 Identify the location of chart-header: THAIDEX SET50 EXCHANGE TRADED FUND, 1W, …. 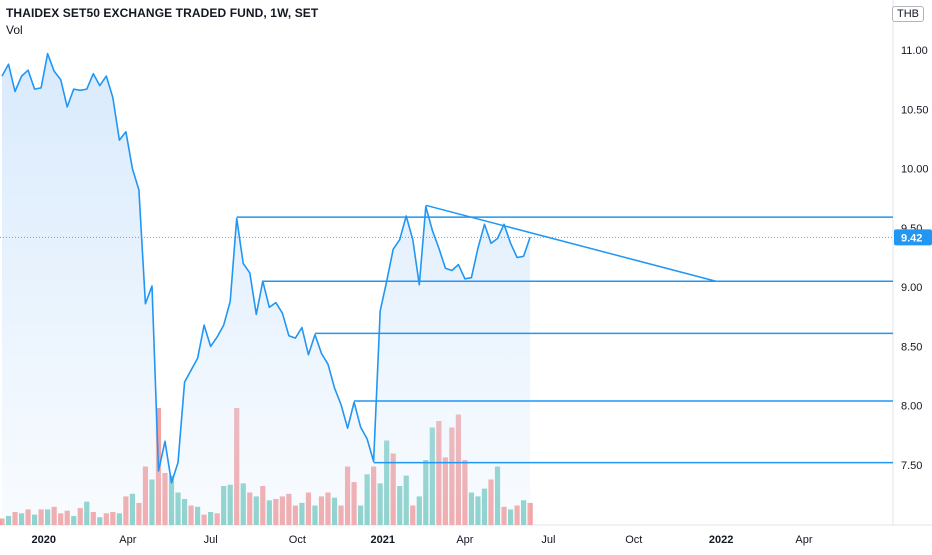
(162, 21).